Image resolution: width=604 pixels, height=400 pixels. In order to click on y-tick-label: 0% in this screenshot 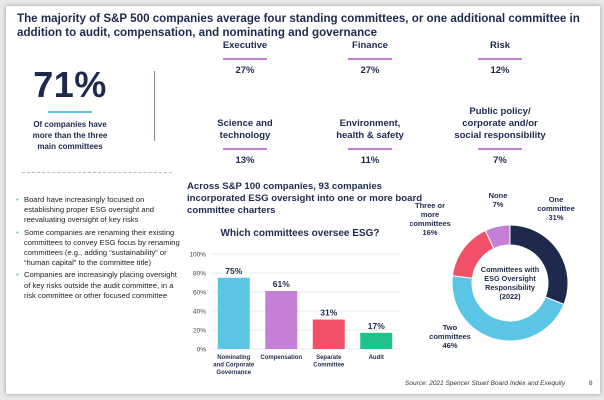, I will do `click(202, 350)`.